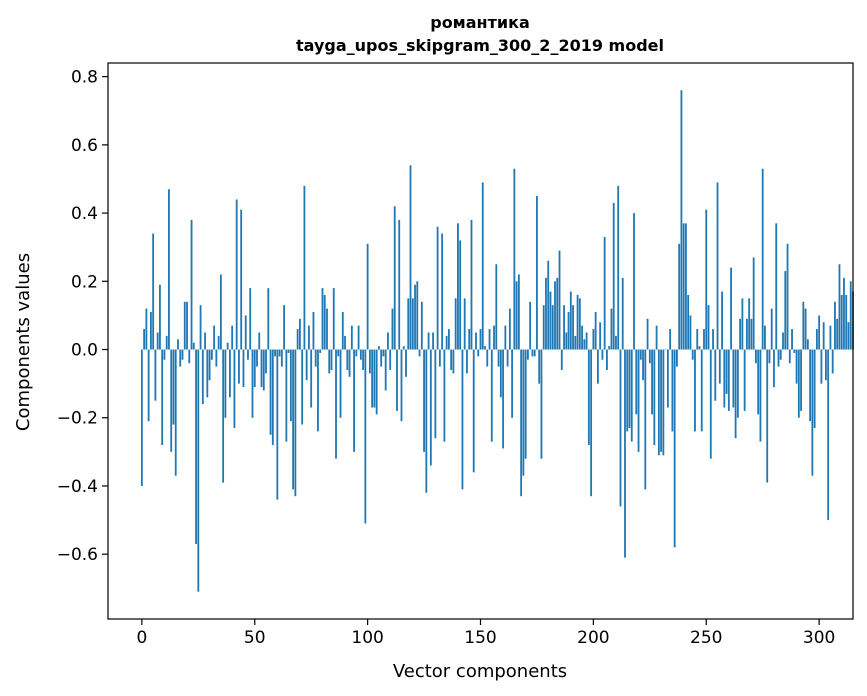 Image resolution: width=867 pixels, height=696 pixels. What do you see at coordinates (84, 146) in the screenshot?
I see `y-tick-label: 0.6` at bounding box center [84, 146].